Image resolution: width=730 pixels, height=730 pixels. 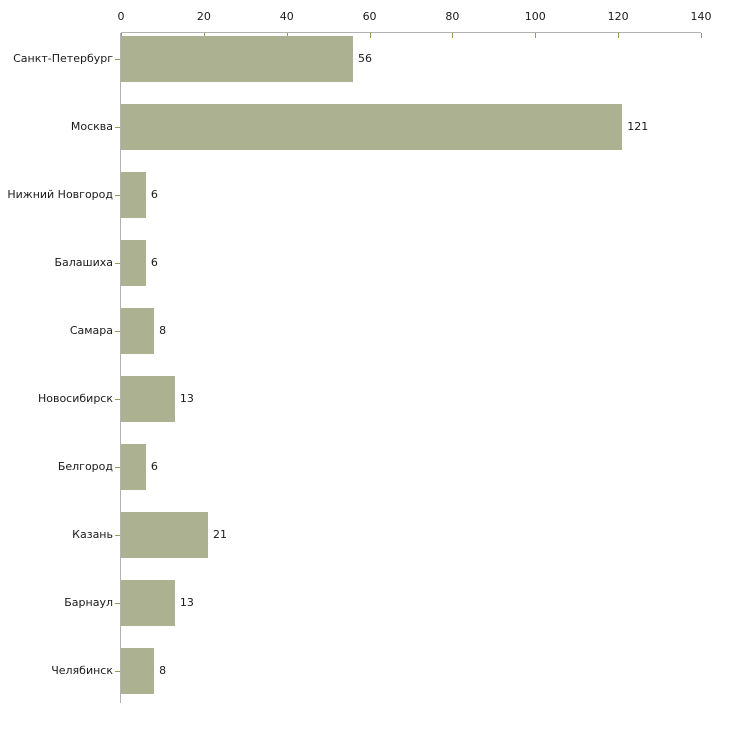 I want to click on category-label: Самара, so click(x=91, y=330).